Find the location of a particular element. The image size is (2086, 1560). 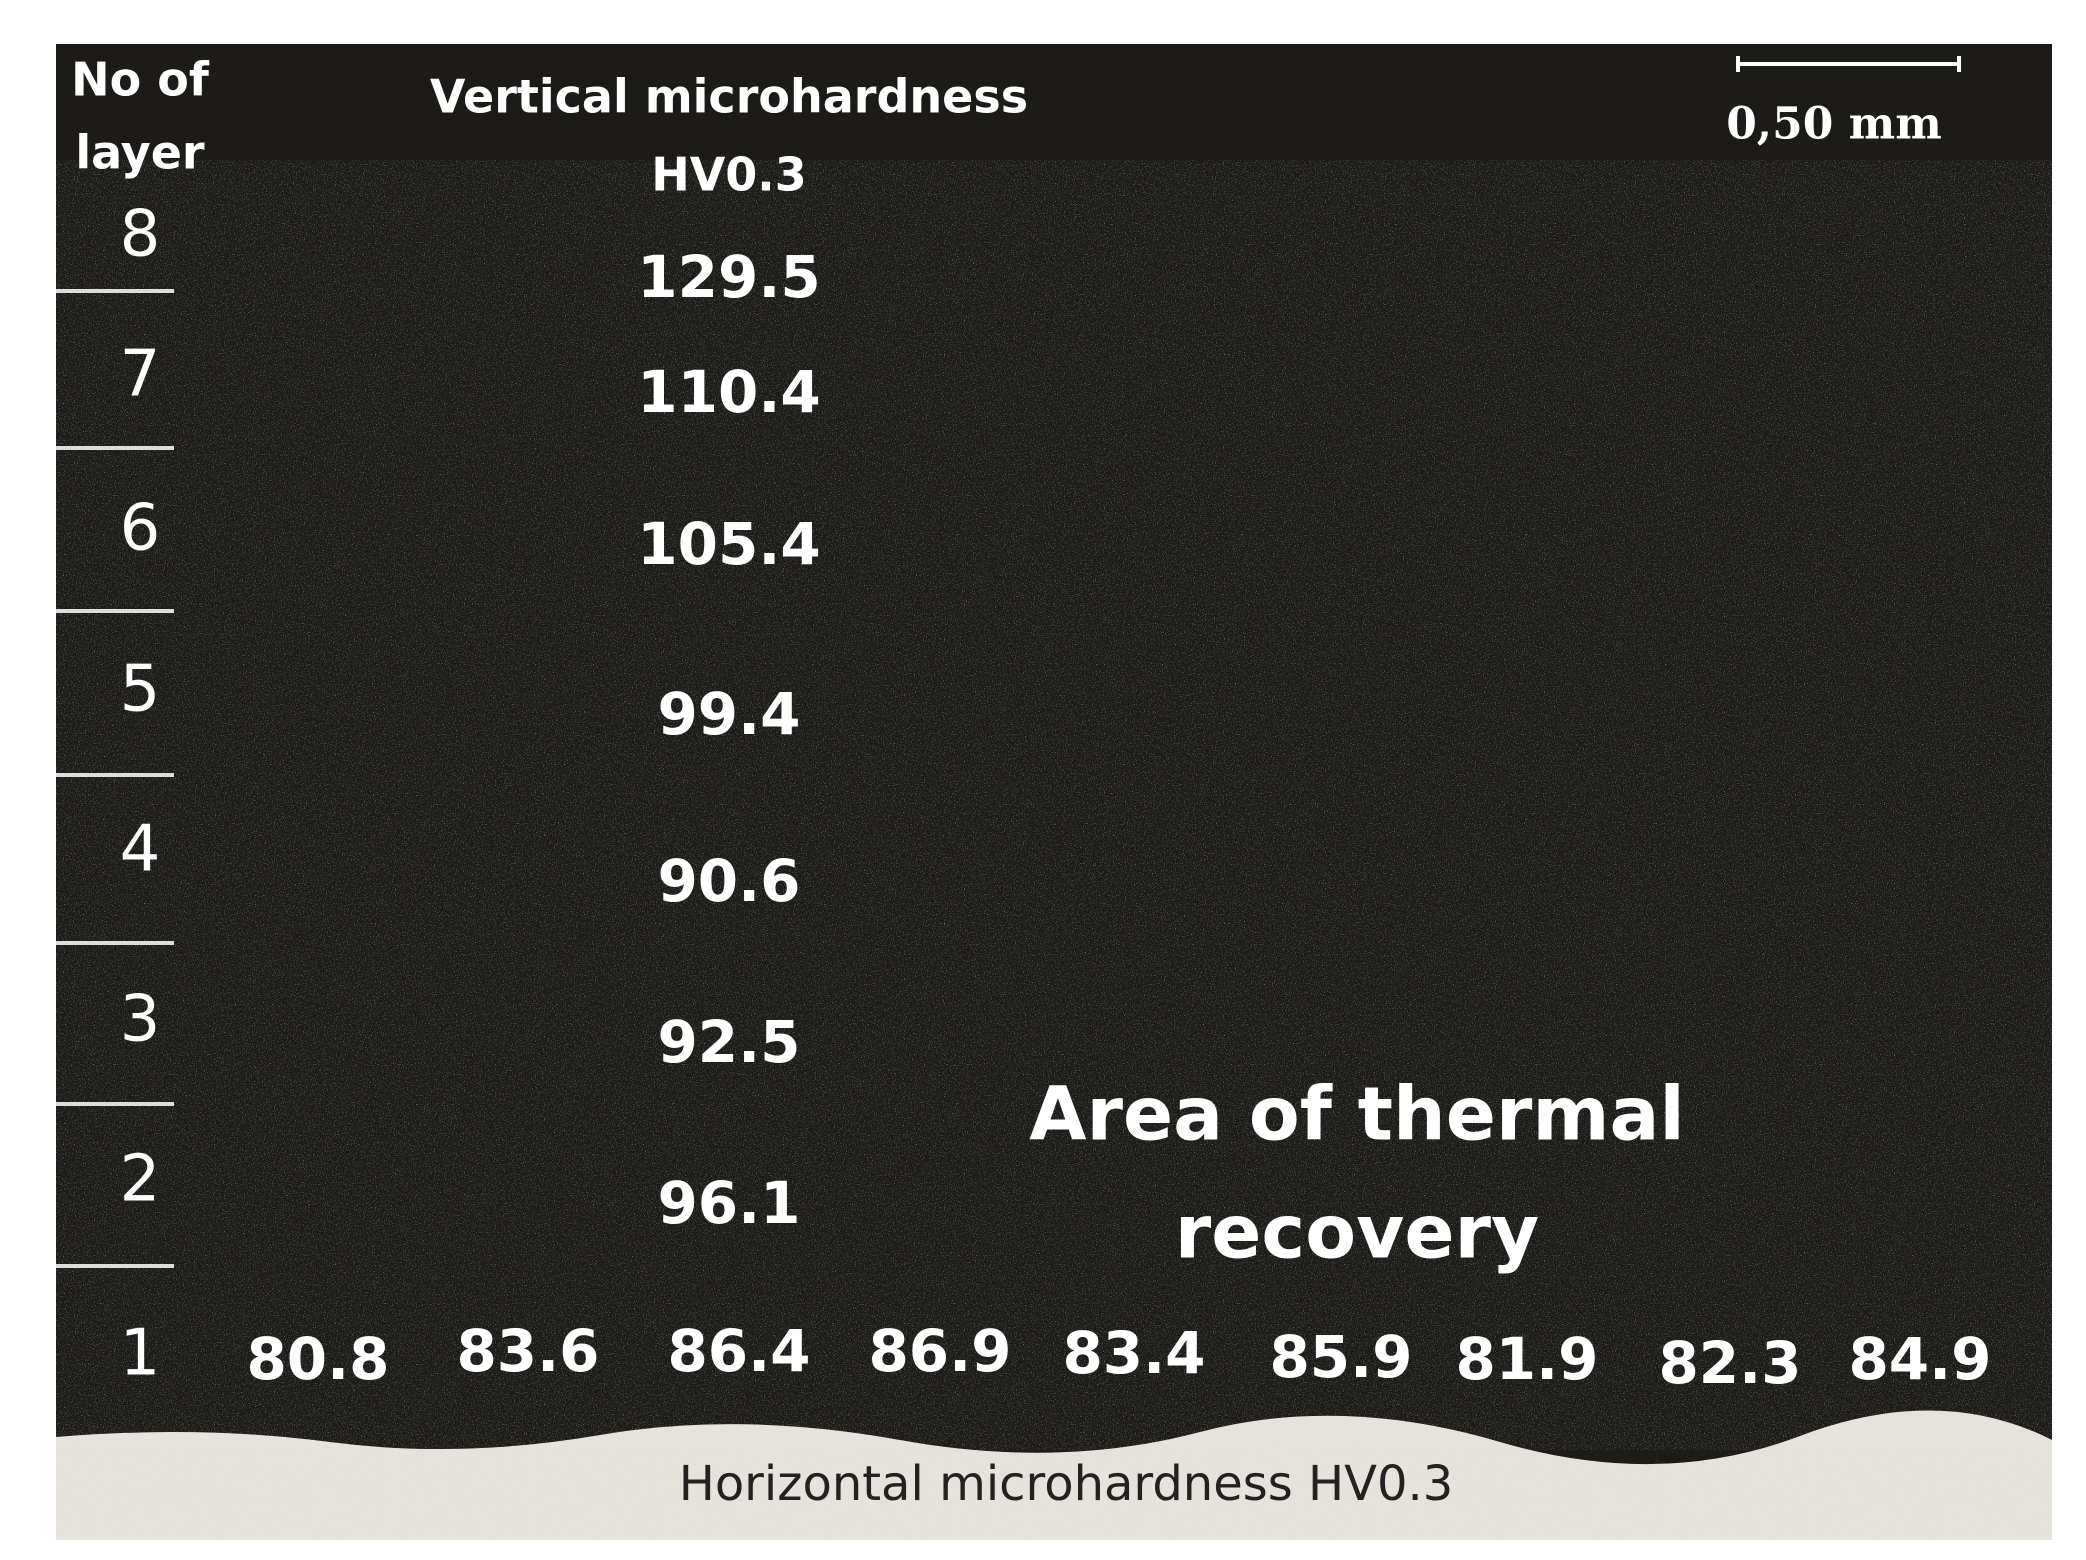

vertical-hardness: 92.5 is located at coordinates (728, 1042).